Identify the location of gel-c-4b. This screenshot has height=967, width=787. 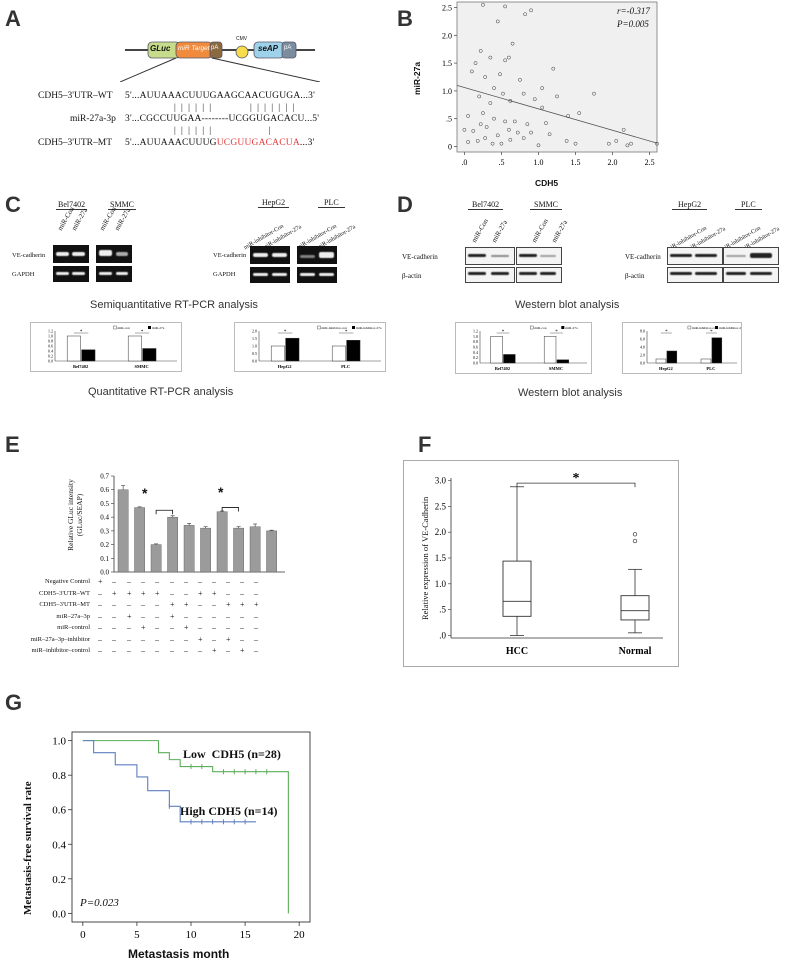
(317, 275).